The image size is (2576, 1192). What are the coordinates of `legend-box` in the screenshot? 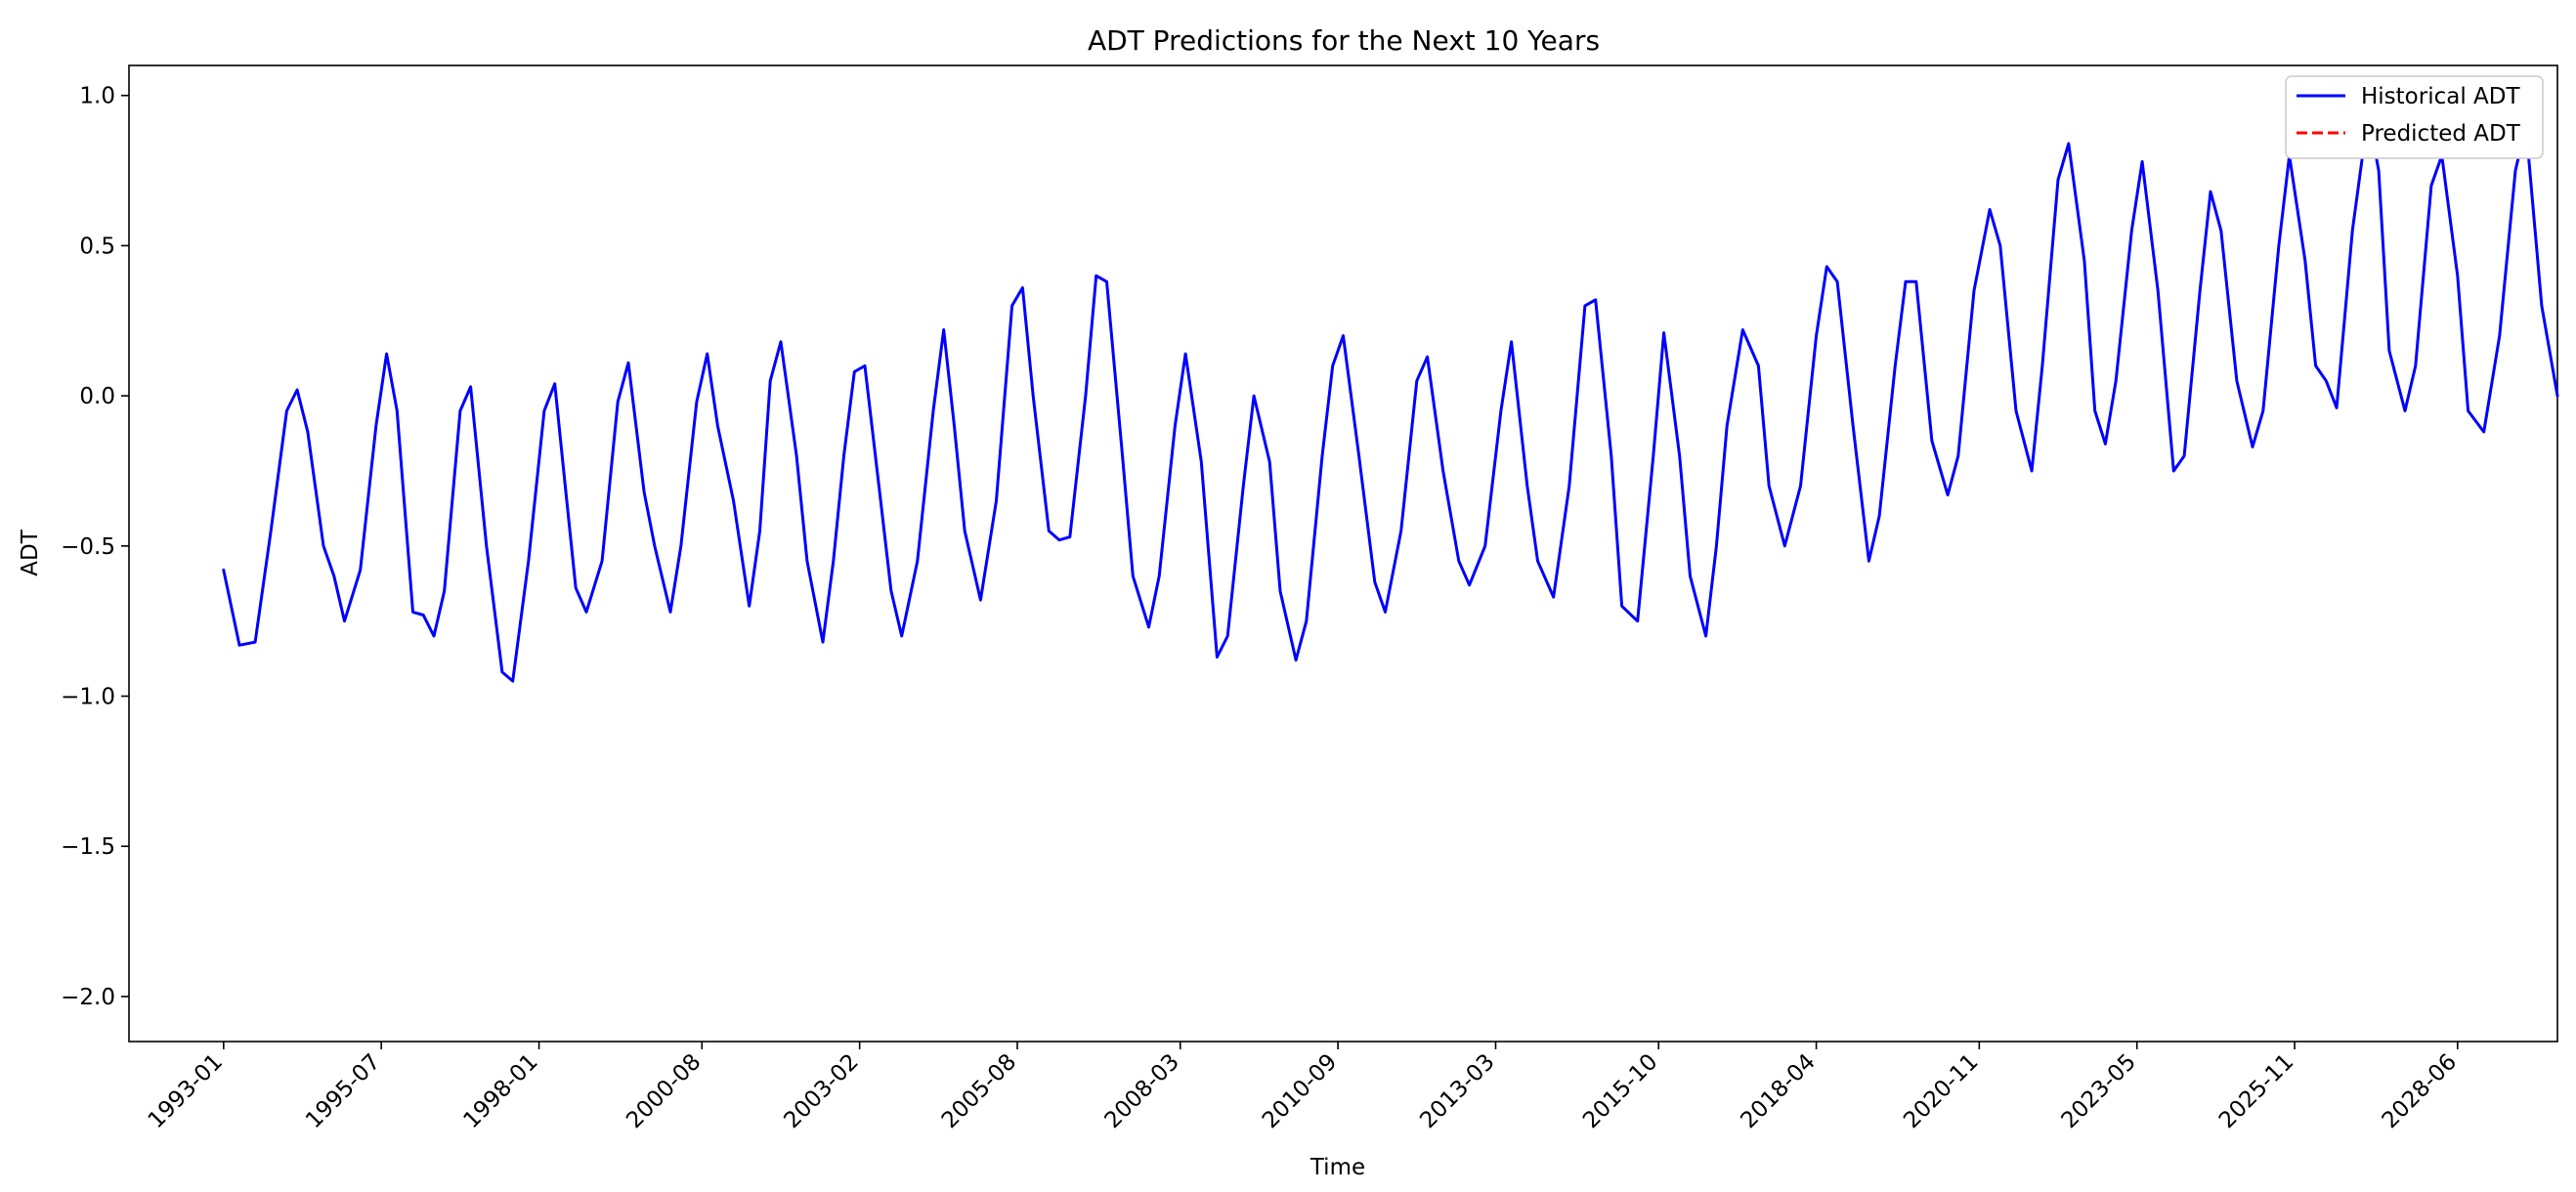 It's located at (2414, 117).